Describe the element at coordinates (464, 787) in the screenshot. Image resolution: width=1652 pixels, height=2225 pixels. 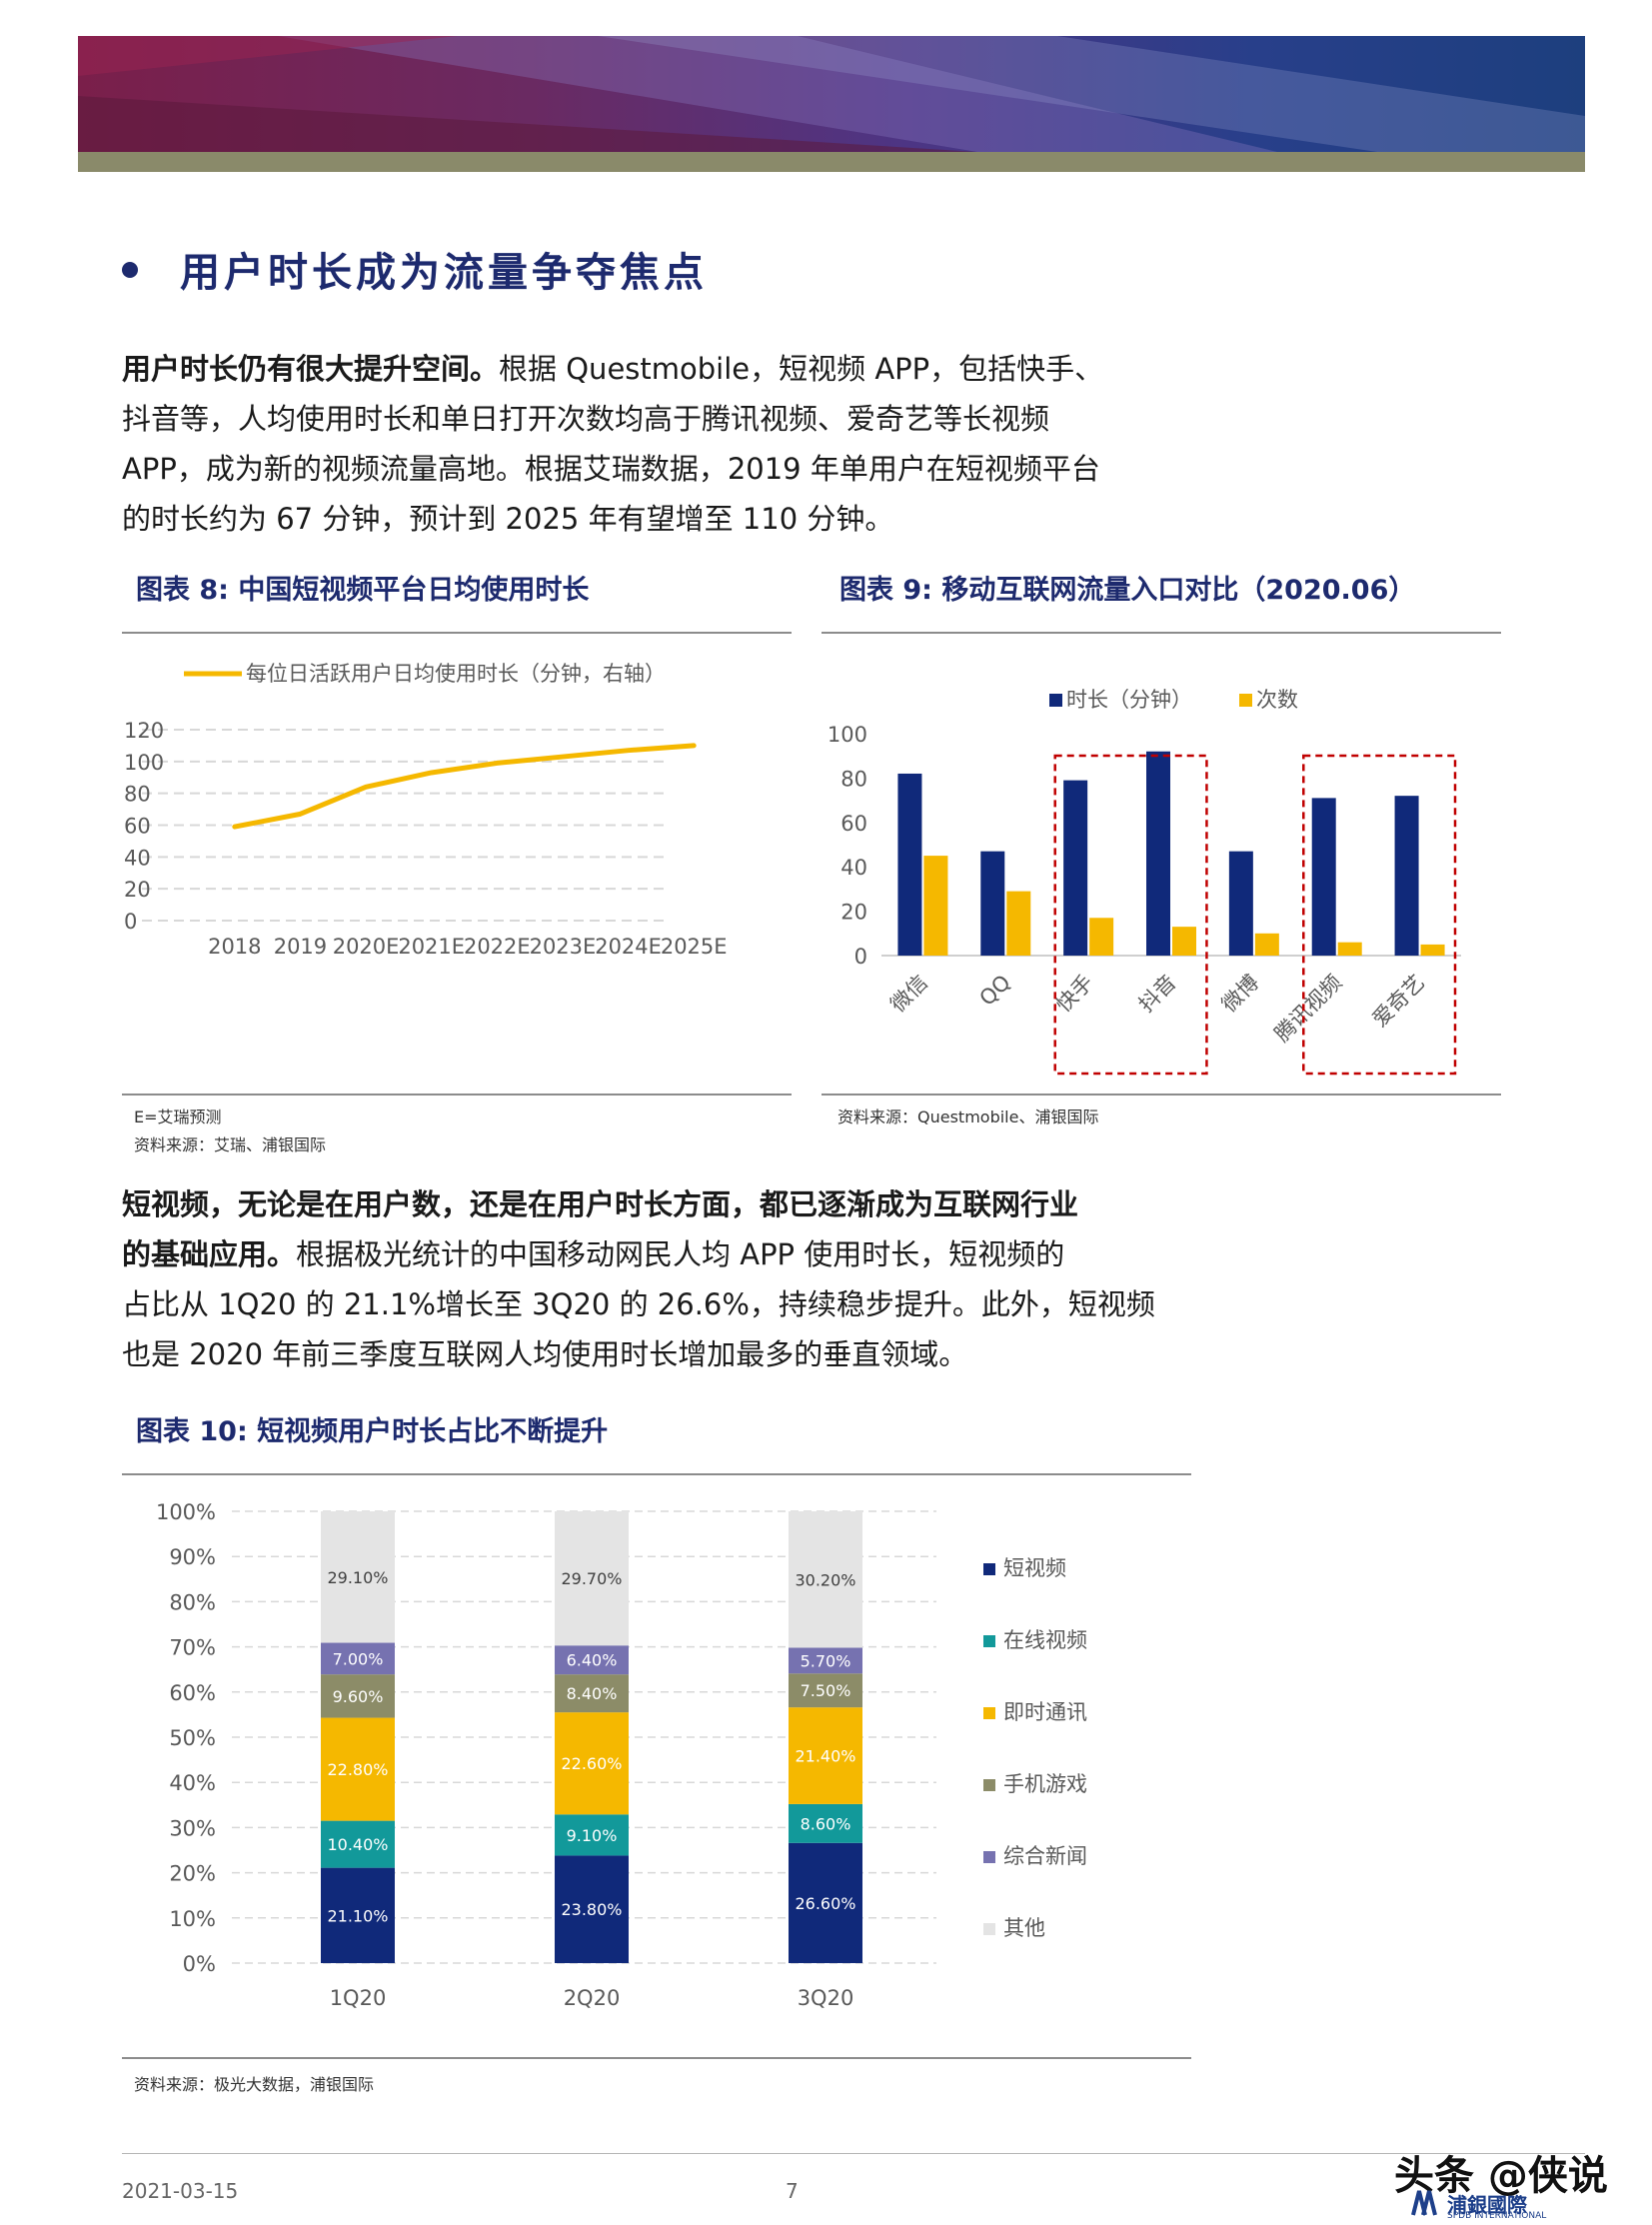
I see `series-line-daily-minutes` at that location.